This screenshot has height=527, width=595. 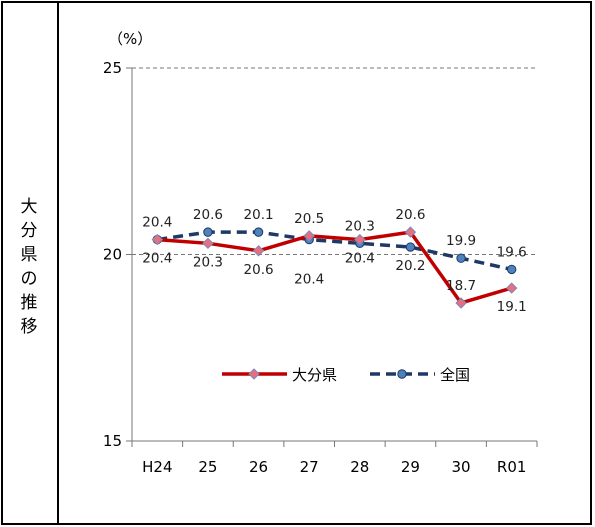 What do you see at coordinates (157, 467) in the screenshot?
I see `x-tick-label: H24` at bounding box center [157, 467].